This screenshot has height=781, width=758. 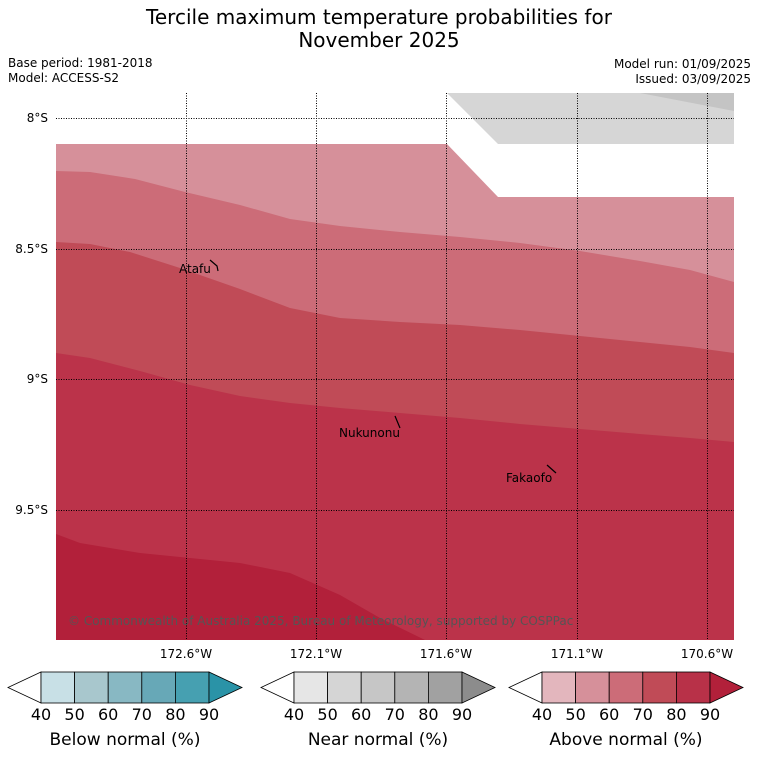 I want to click on issued-date: Issued: 03/09/2025, so click(x=693, y=79).